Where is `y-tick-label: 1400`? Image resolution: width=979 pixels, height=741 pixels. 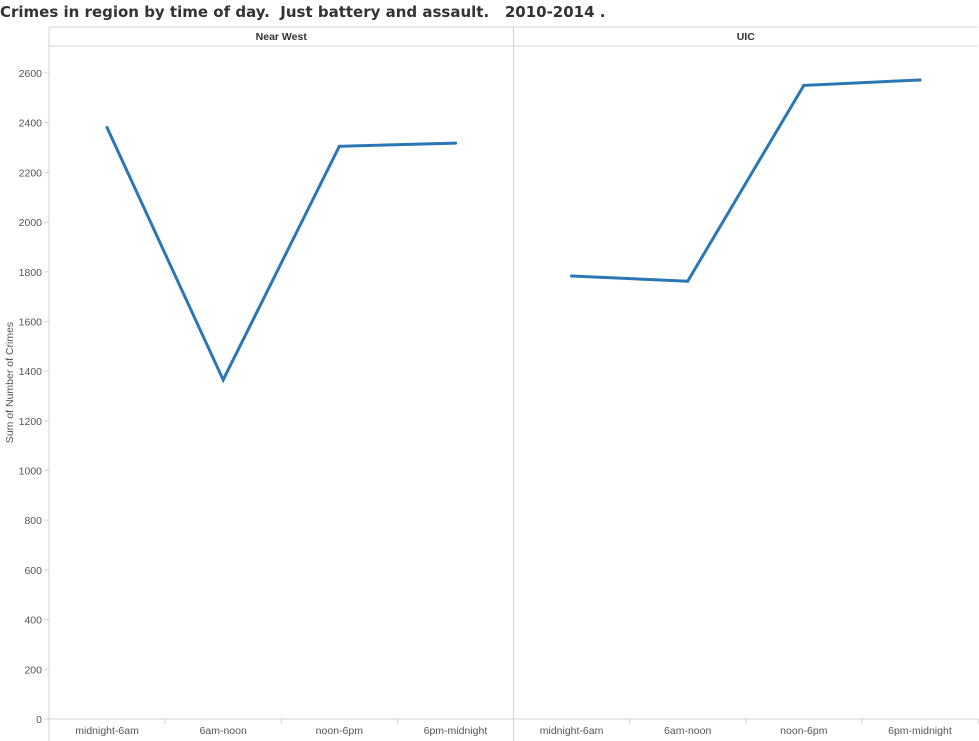
y-tick-label: 1400 is located at coordinates (31, 372).